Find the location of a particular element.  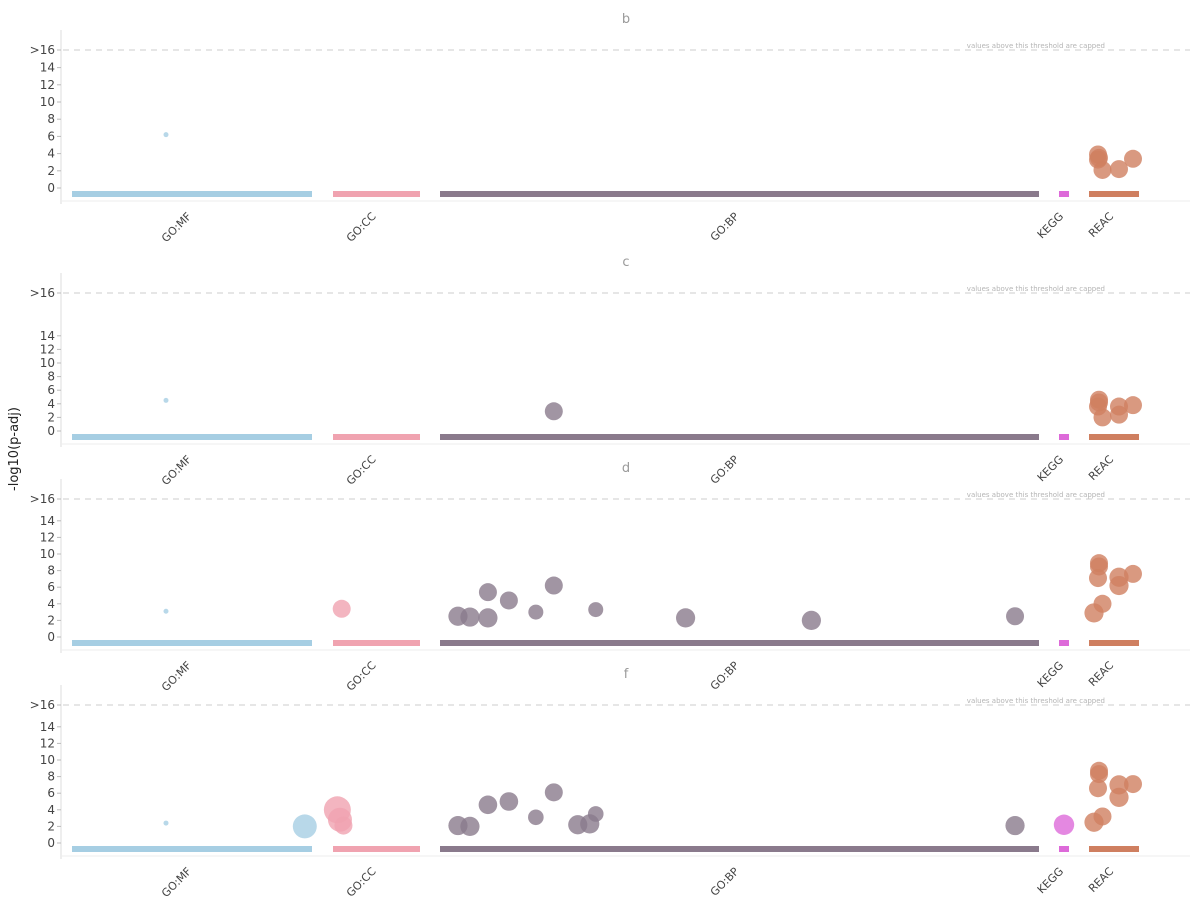

y-axis-label: -log10(p-adj) is located at coordinates (14, 449).